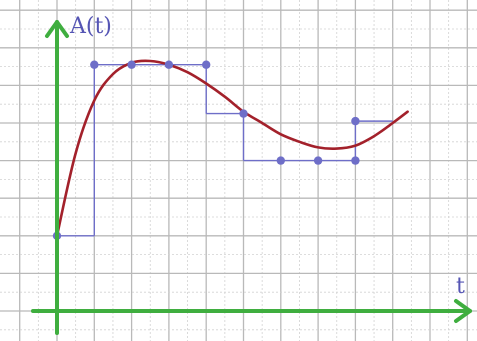 This screenshot has height=341, width=477. What do you see at coordinates (57, 29) in the screenshot?
I see `y-axis-arrow` at bounding box center [57, 29].